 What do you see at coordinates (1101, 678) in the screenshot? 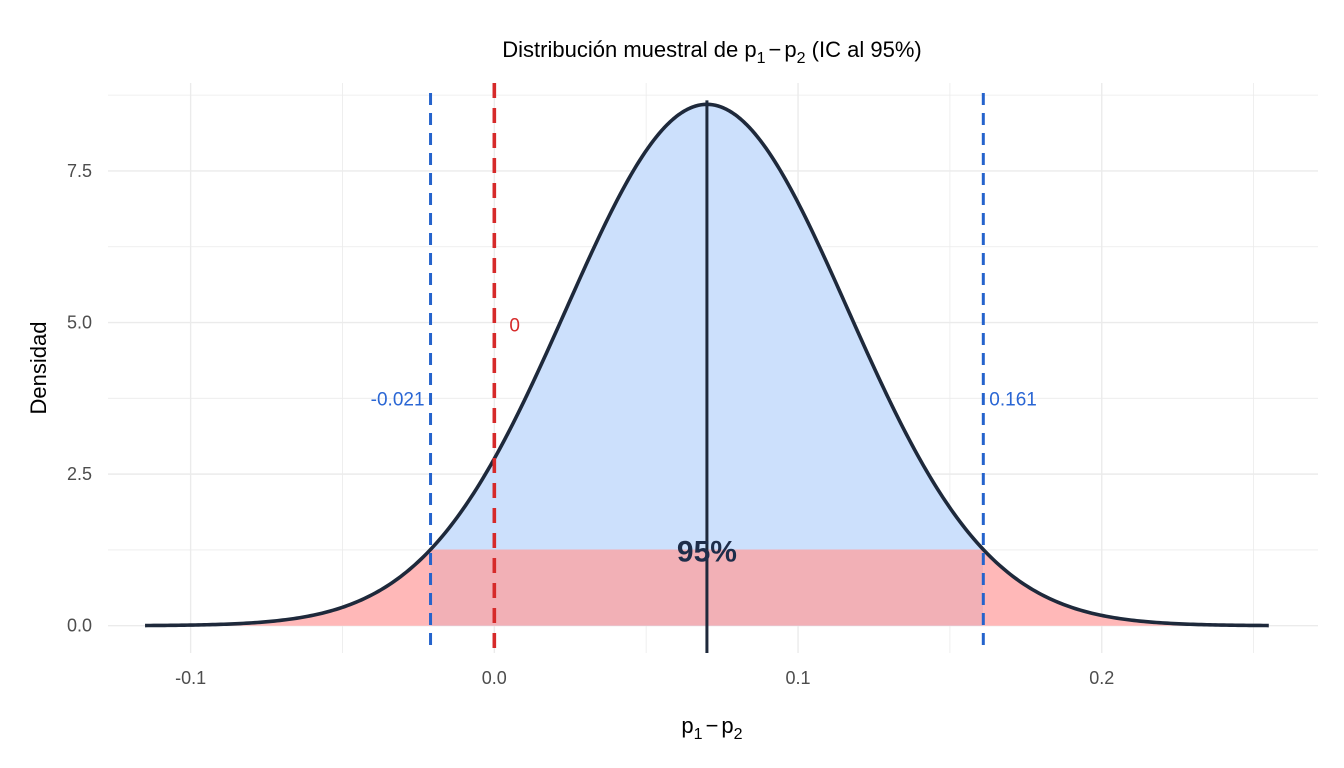
I see `x-tick-label: 0.2` at bounding box center [1101, 678].